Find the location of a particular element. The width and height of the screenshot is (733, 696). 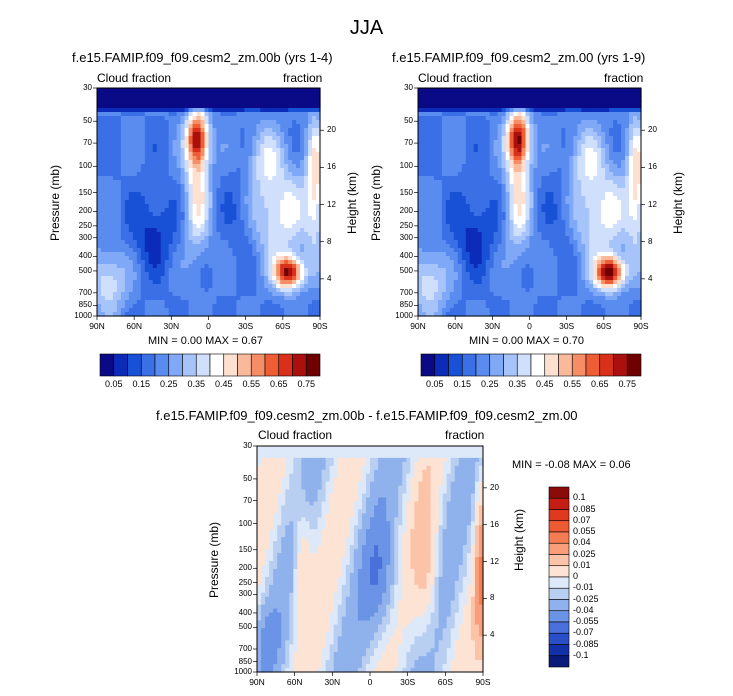

panel1-y2tick-label: 20 is located at coordinates (331, 130).